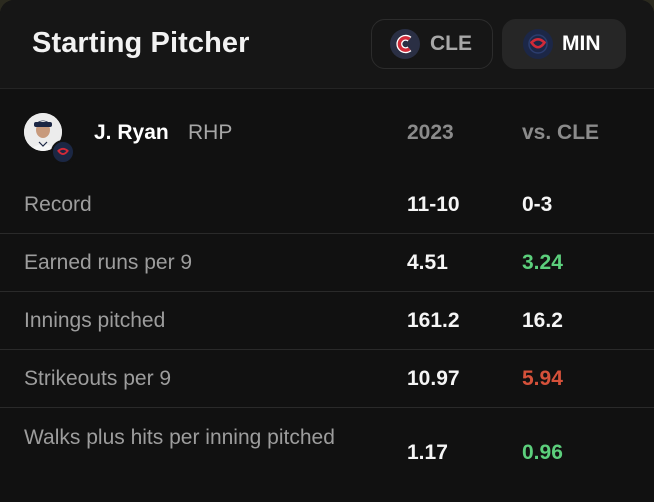  Describe the element at coordinates (210, 132) in the screenshot. I see `player-position: RHP` at that location.